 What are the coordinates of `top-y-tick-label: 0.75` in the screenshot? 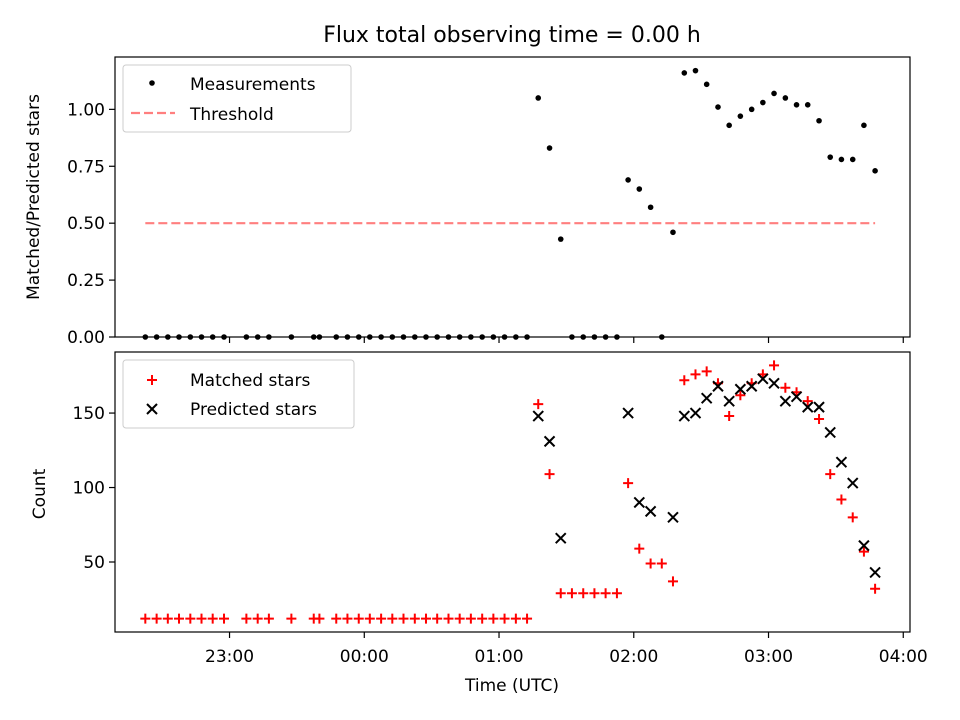 It's located at (86, 167).